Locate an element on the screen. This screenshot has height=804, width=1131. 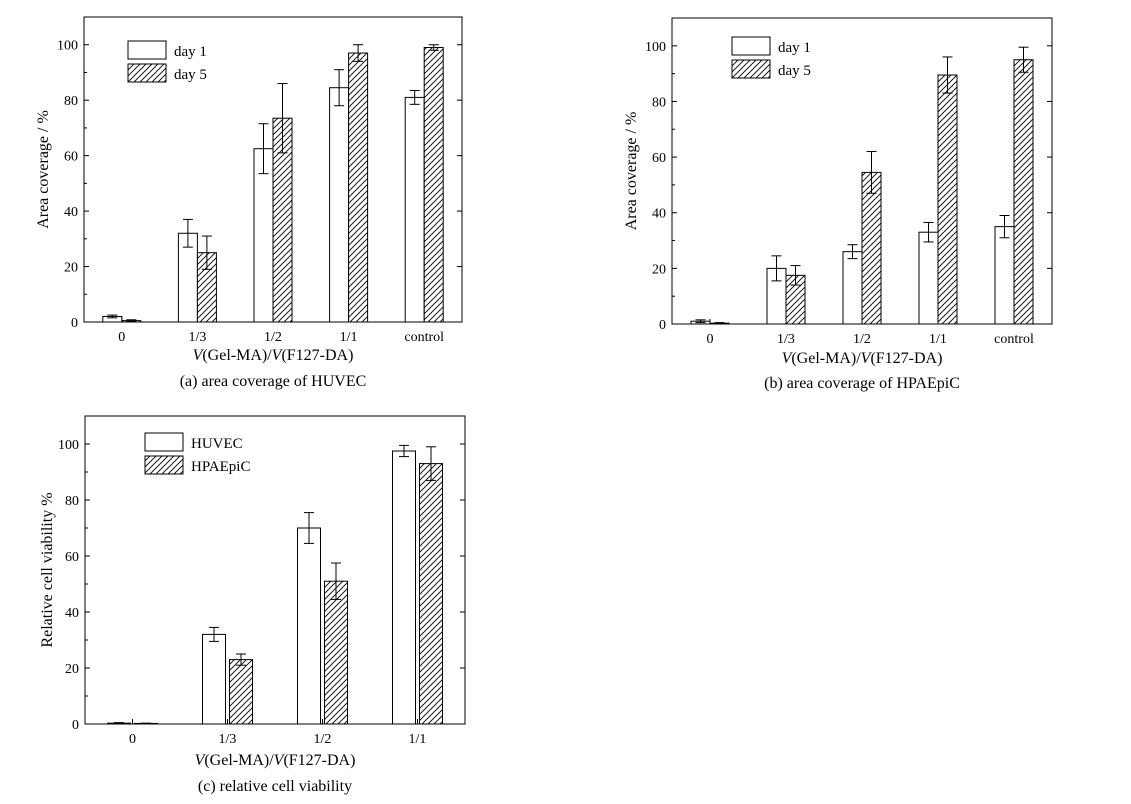
panel-caption: (b) area coverage of HPAEpiC is located at coordinates (862, 383).